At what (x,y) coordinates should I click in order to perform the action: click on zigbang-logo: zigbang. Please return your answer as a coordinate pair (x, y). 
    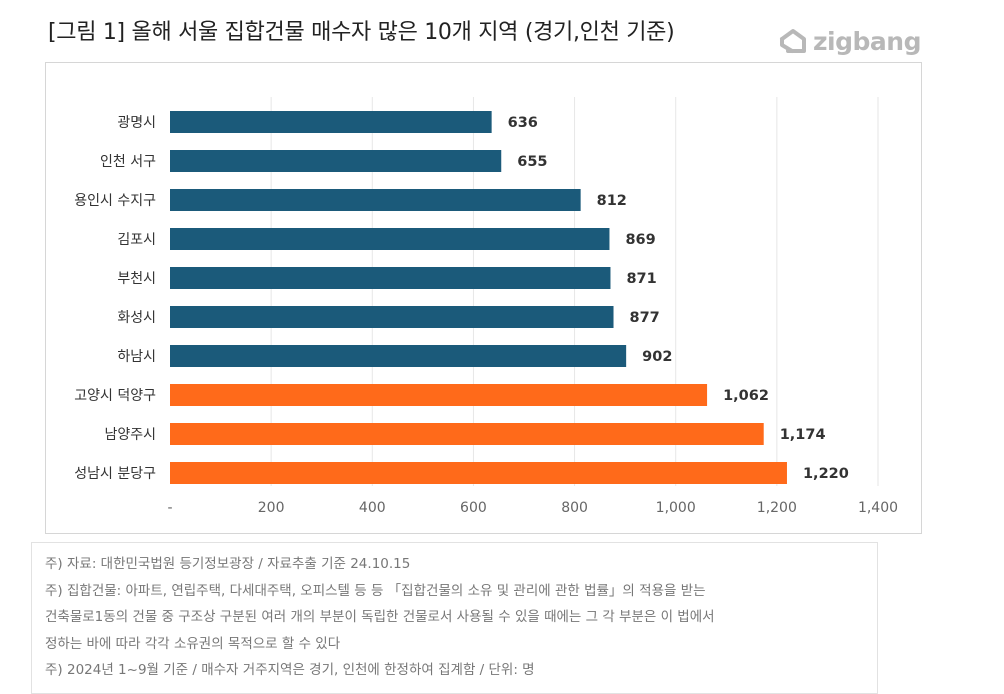
    Looking at the image, I should click on (849, 41).